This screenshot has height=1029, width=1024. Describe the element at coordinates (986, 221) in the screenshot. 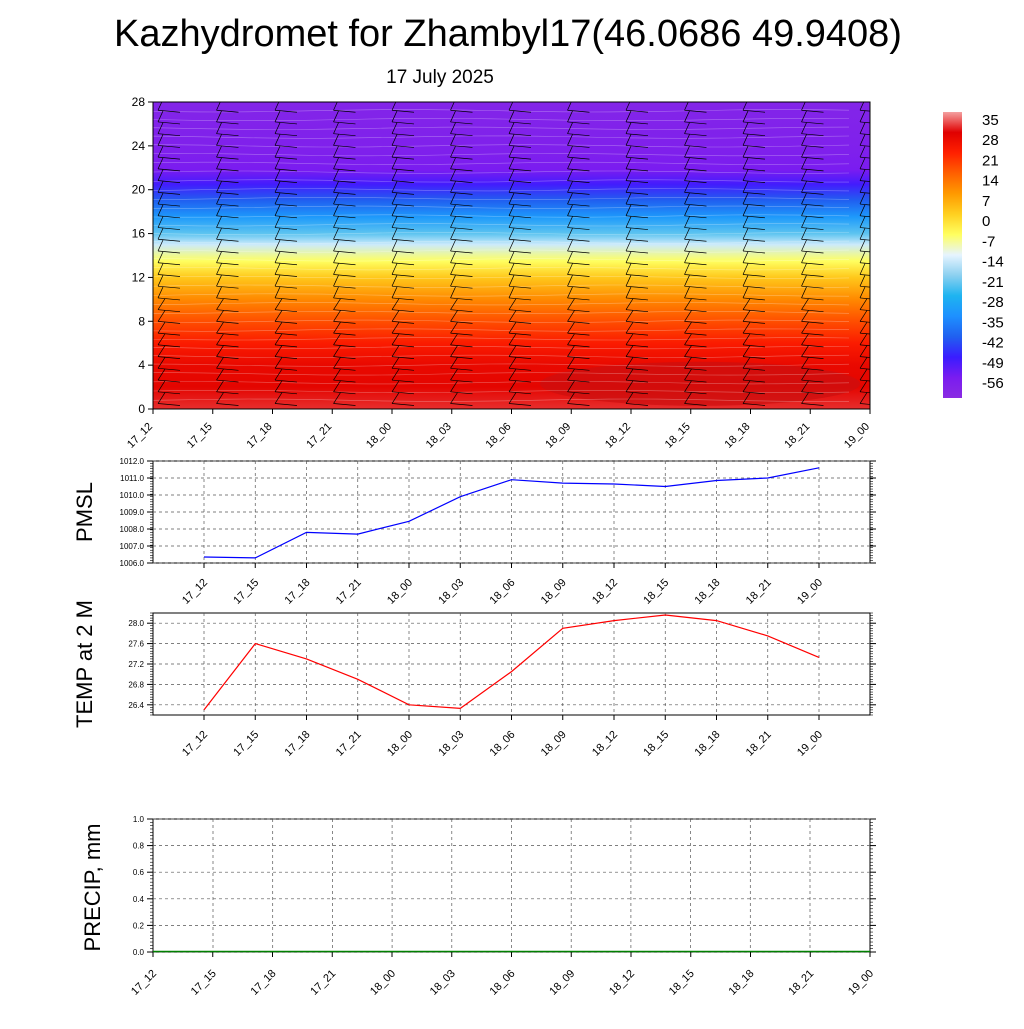

I see `colorbar-label: 0` at that location.